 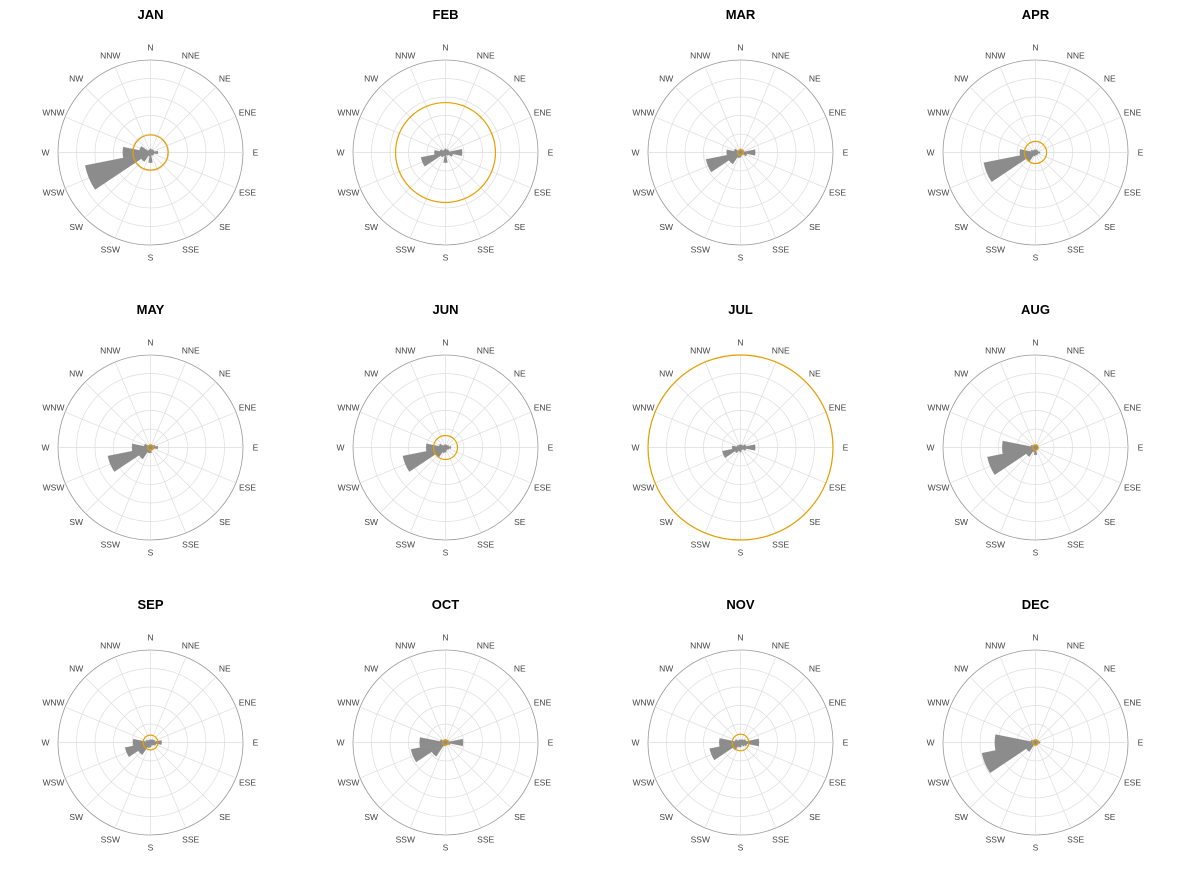 What do you see at coordinates (700, 645) in the screenshot?
I see `direction-label: NNW` at bounding box center [700, 645].